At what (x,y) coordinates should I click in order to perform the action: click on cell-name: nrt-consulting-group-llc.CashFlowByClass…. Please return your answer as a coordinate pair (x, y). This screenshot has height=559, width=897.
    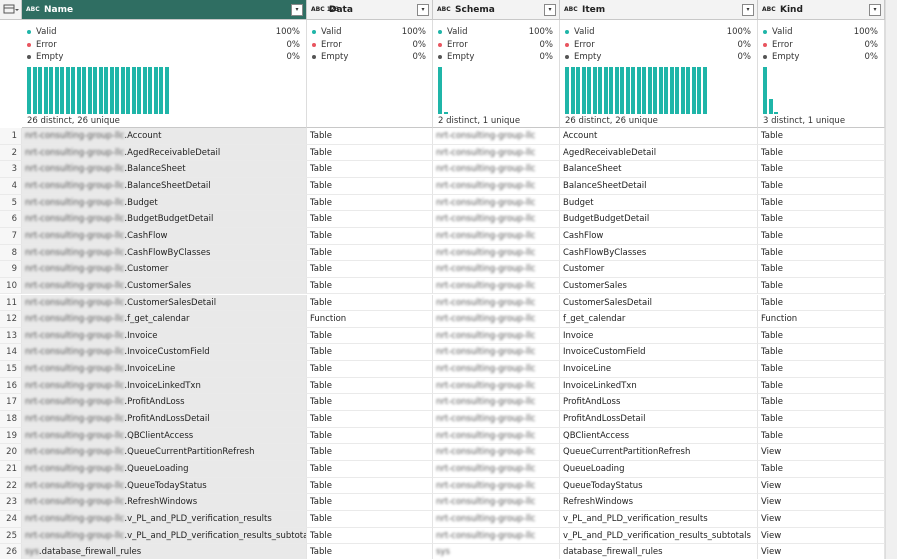
    Looking at the image, I should click on (164, 253).